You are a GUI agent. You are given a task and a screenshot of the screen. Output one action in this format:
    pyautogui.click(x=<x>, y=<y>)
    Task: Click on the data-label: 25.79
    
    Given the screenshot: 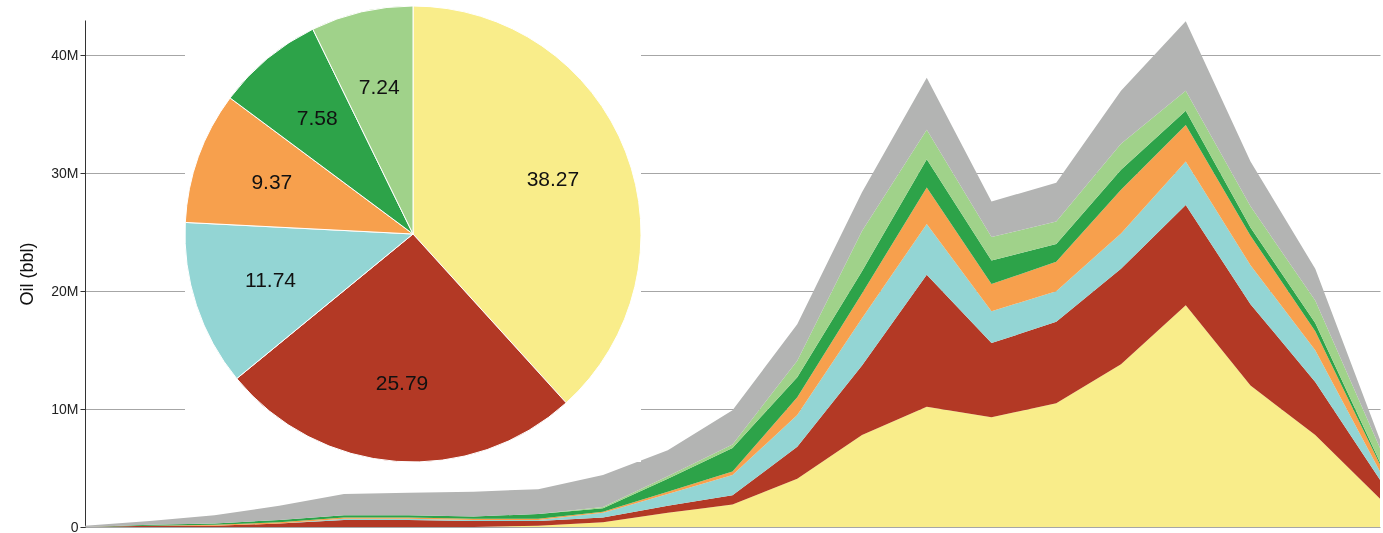 What is the action you would take?
    pyautogui.click(x=402, y=382)
    